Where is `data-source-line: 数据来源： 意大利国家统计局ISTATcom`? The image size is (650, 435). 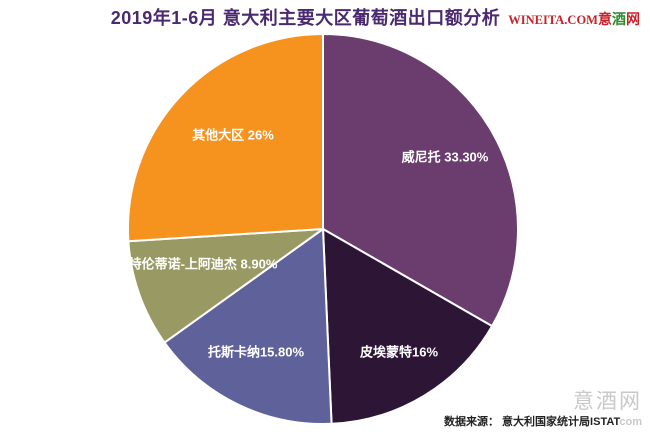
data-source-line: 数据来源： 意大利国家统计局ISTATcom is located at coordinates (543, 421).